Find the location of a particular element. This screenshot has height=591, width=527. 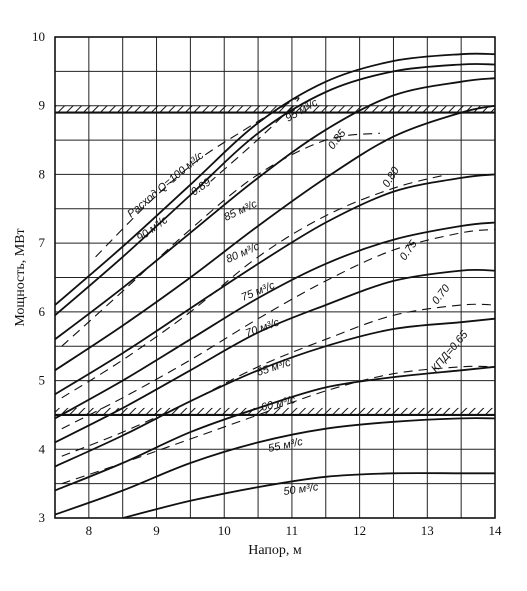

x-tick-label: 11 is located at coordinates (292, 530).